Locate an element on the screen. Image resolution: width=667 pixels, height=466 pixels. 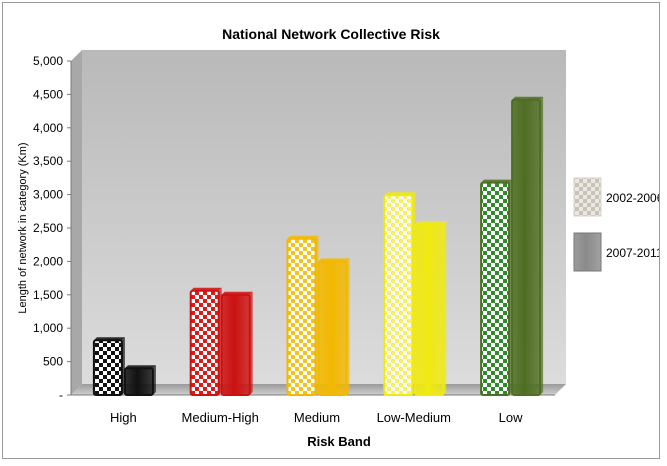
y-tick-label: 4,500 is located at coordinates (48, 94).